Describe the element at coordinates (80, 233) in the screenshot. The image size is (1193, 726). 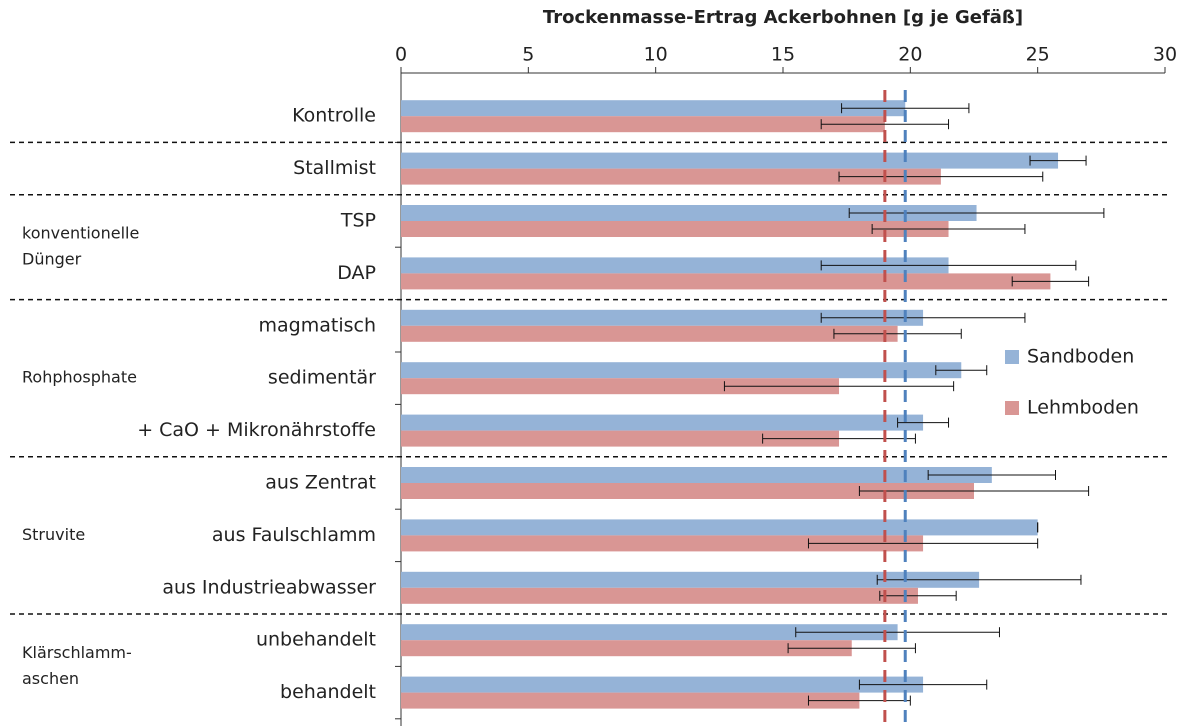
I see `group-label: konventionelle` at that location.